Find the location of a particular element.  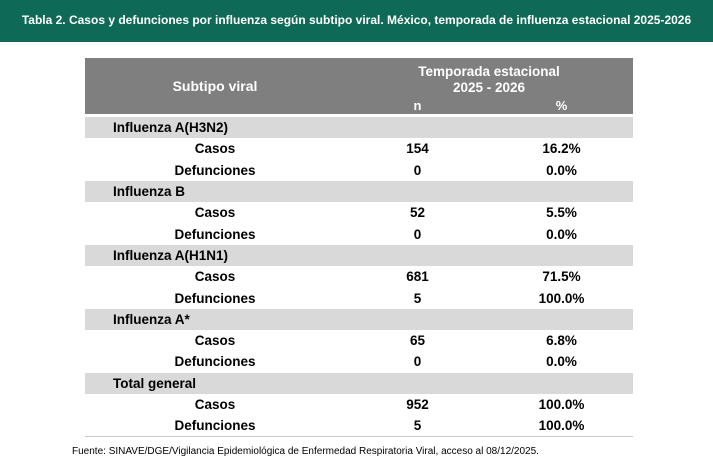

header-season-line1: Temporada estacional is located at coordinates (489, 71).